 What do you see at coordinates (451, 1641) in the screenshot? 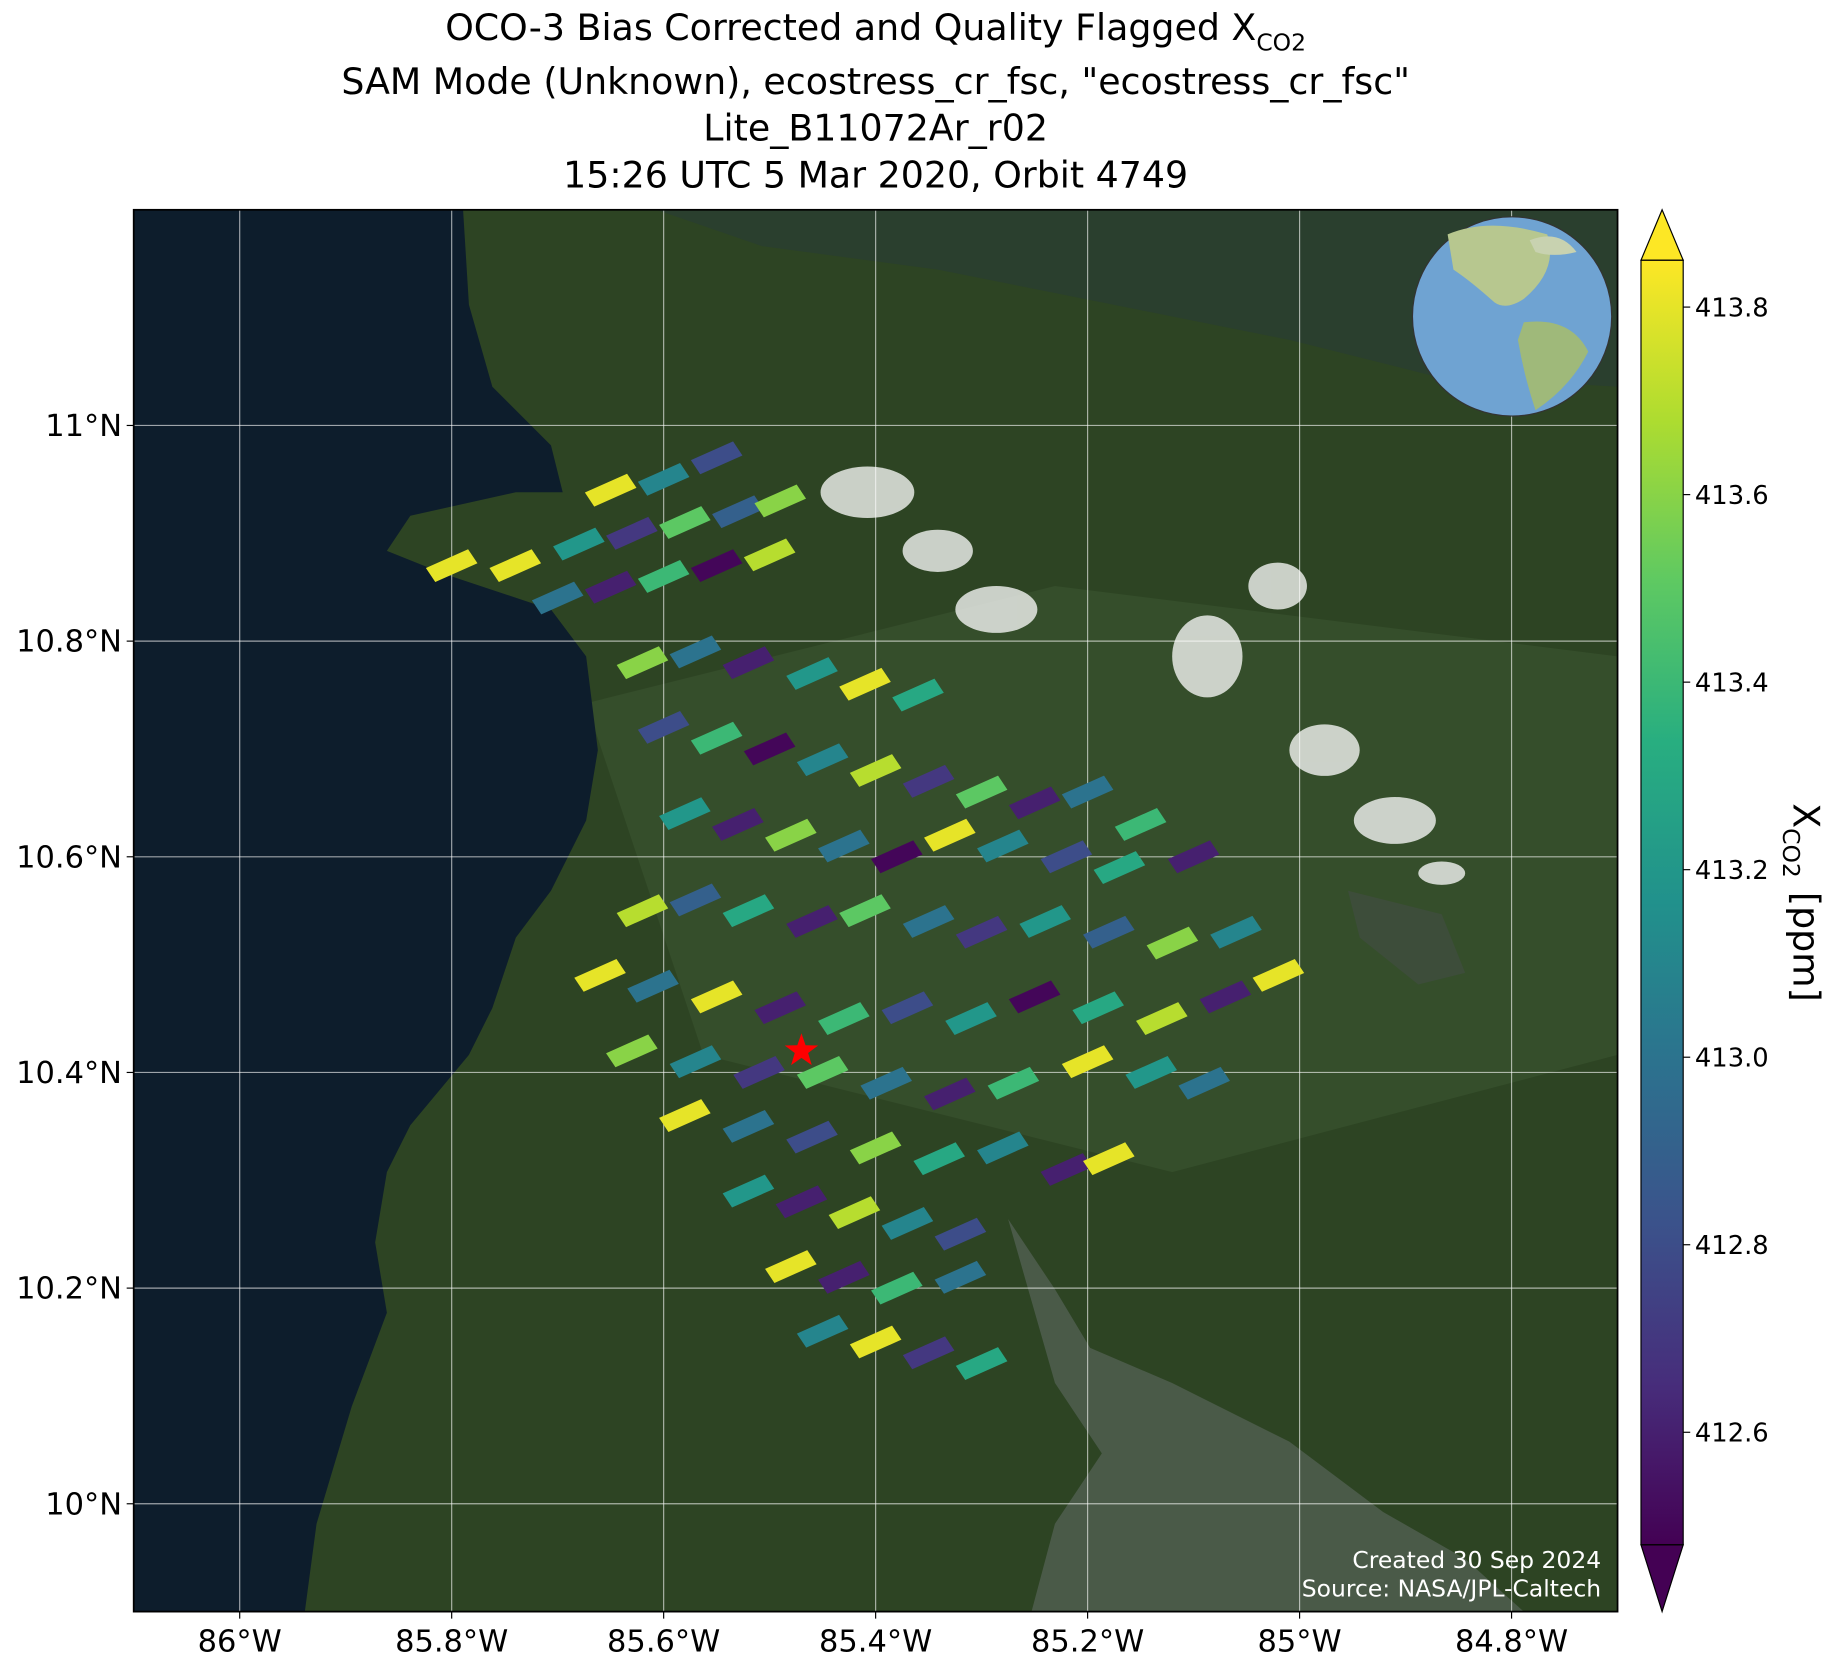
I see `x-tick-label: 85.8°W` at bounding box center [451, 1641].